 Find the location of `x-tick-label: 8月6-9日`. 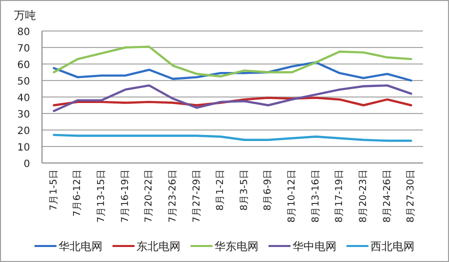

x-tick-label: 8月6-9日 is located at coordinates (268, 190).